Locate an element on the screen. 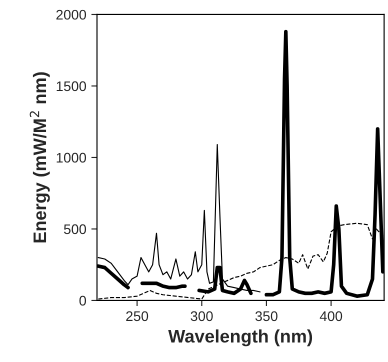 The width and height of the screenshot is (388, 362). x-tick-label: 400 is located at coordinates (331, 316).